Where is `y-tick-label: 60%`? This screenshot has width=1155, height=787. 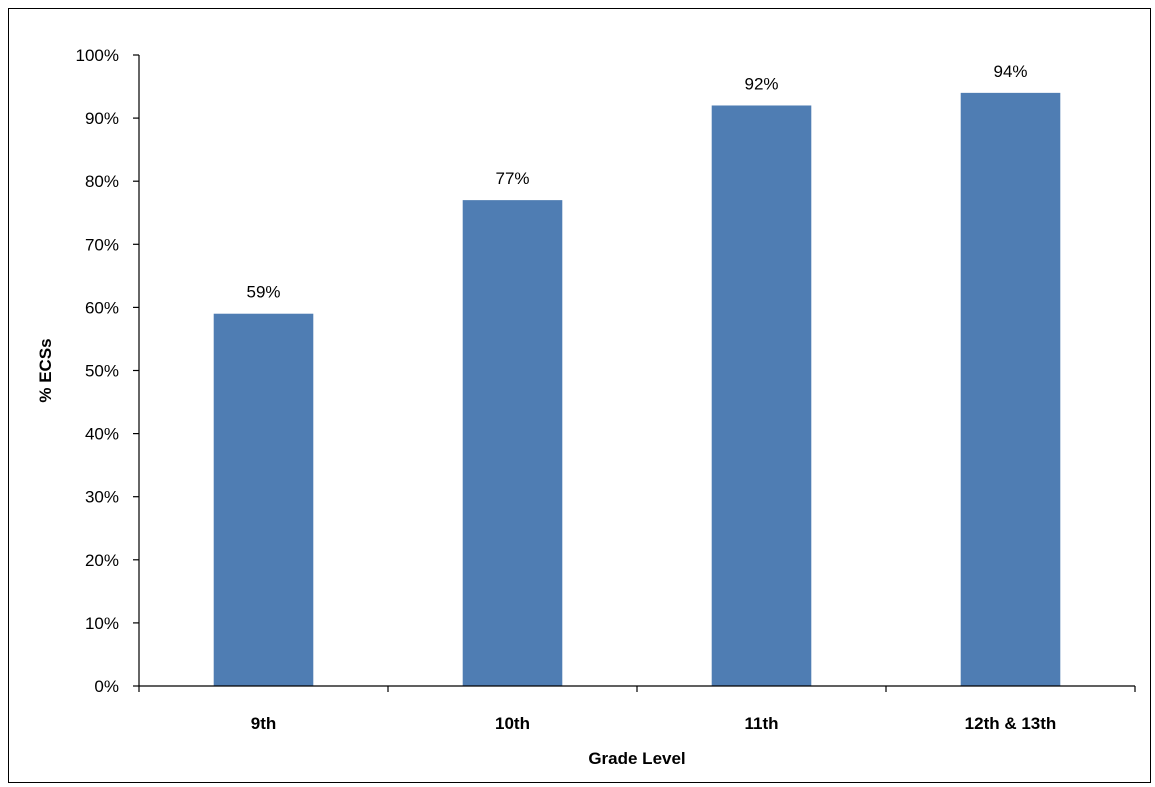 y-tick-label: 60% is located at coordinates (102, 307).